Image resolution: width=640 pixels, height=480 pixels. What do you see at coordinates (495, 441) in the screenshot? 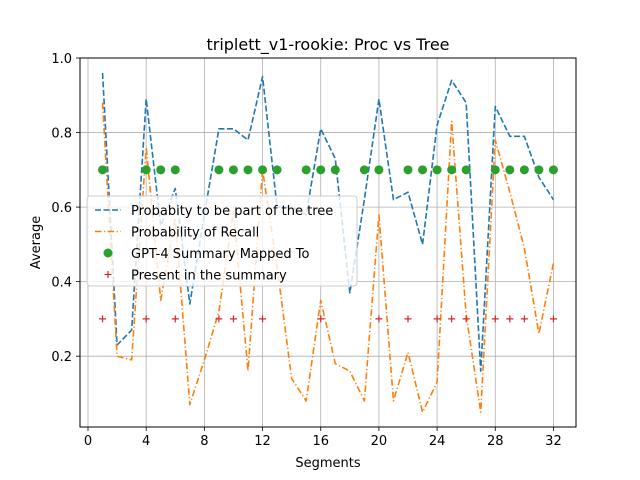
I see `x-tick-label: 28` at bounding box center [495, 441].